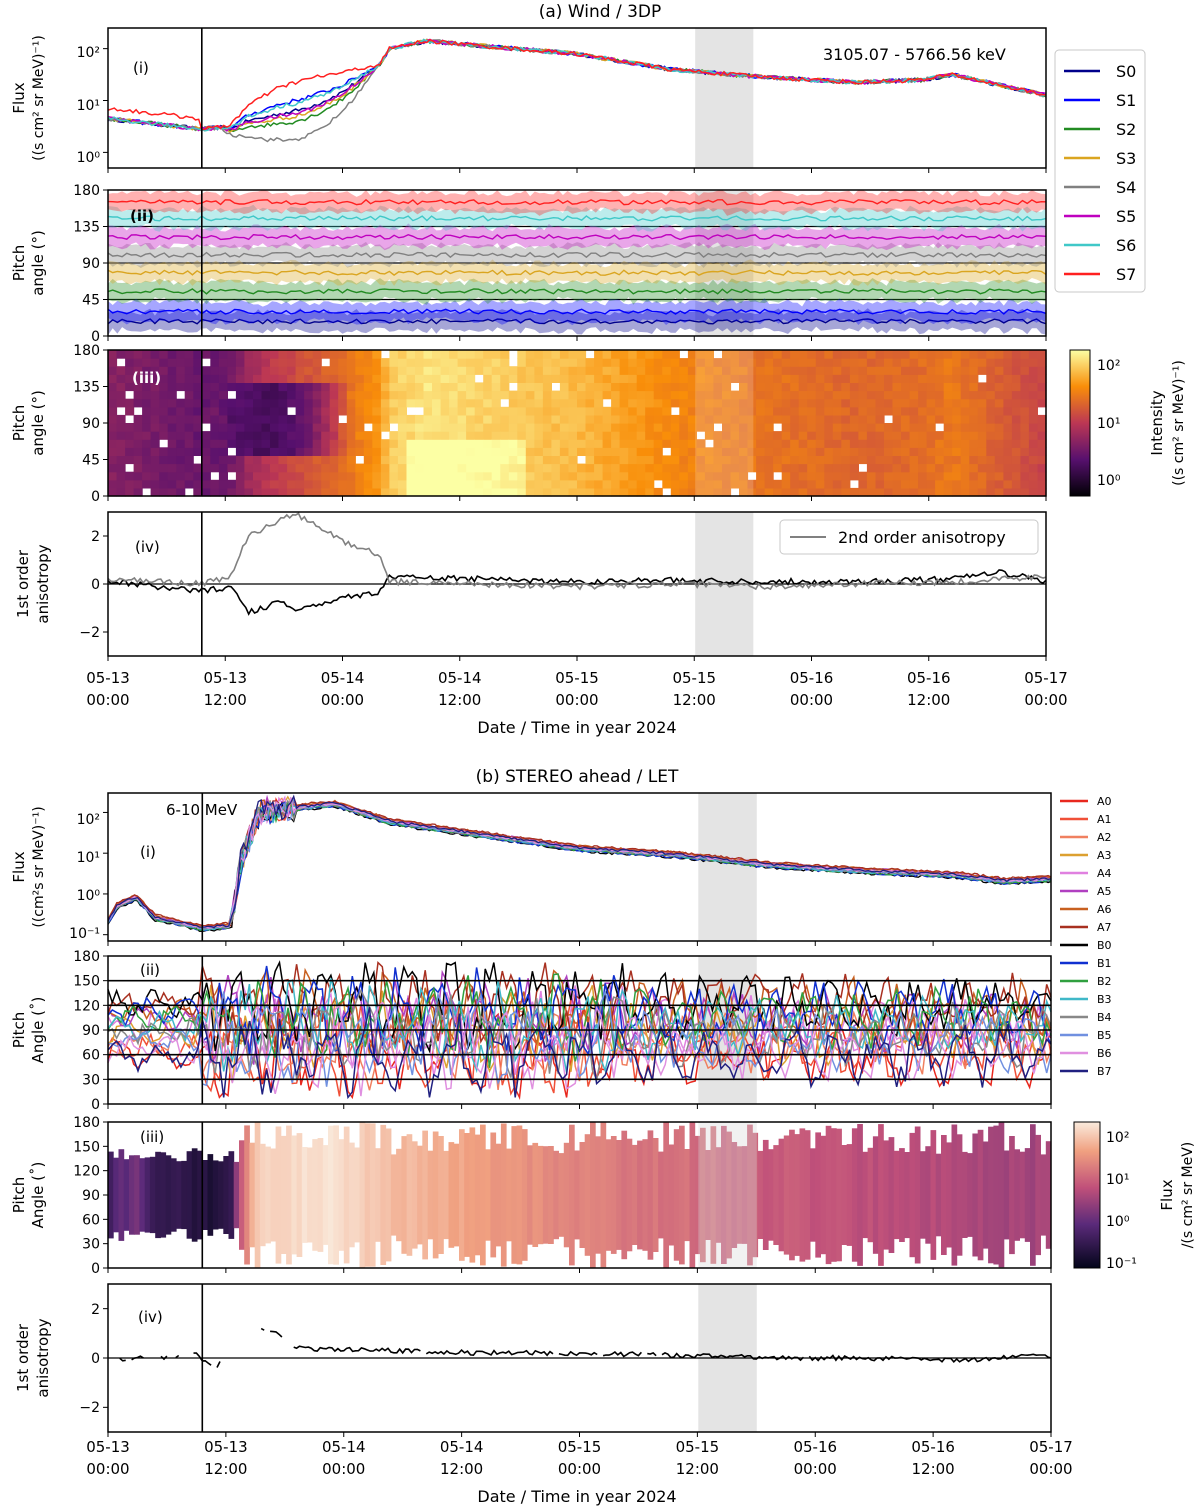 This screenshot has width=1200, height=1509. Describe the element at coordinates (147, 547) in the screenshot. I see `panel-a-sub-label-iv: (iv)` at that location.